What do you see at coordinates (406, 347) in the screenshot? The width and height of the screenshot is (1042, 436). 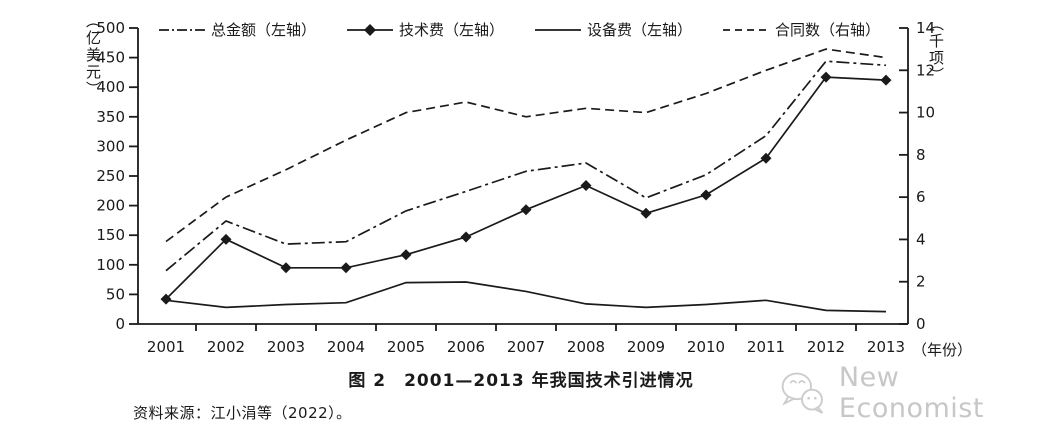 I see `axis-tick-label: 2005` at bounding box center [406, 347].